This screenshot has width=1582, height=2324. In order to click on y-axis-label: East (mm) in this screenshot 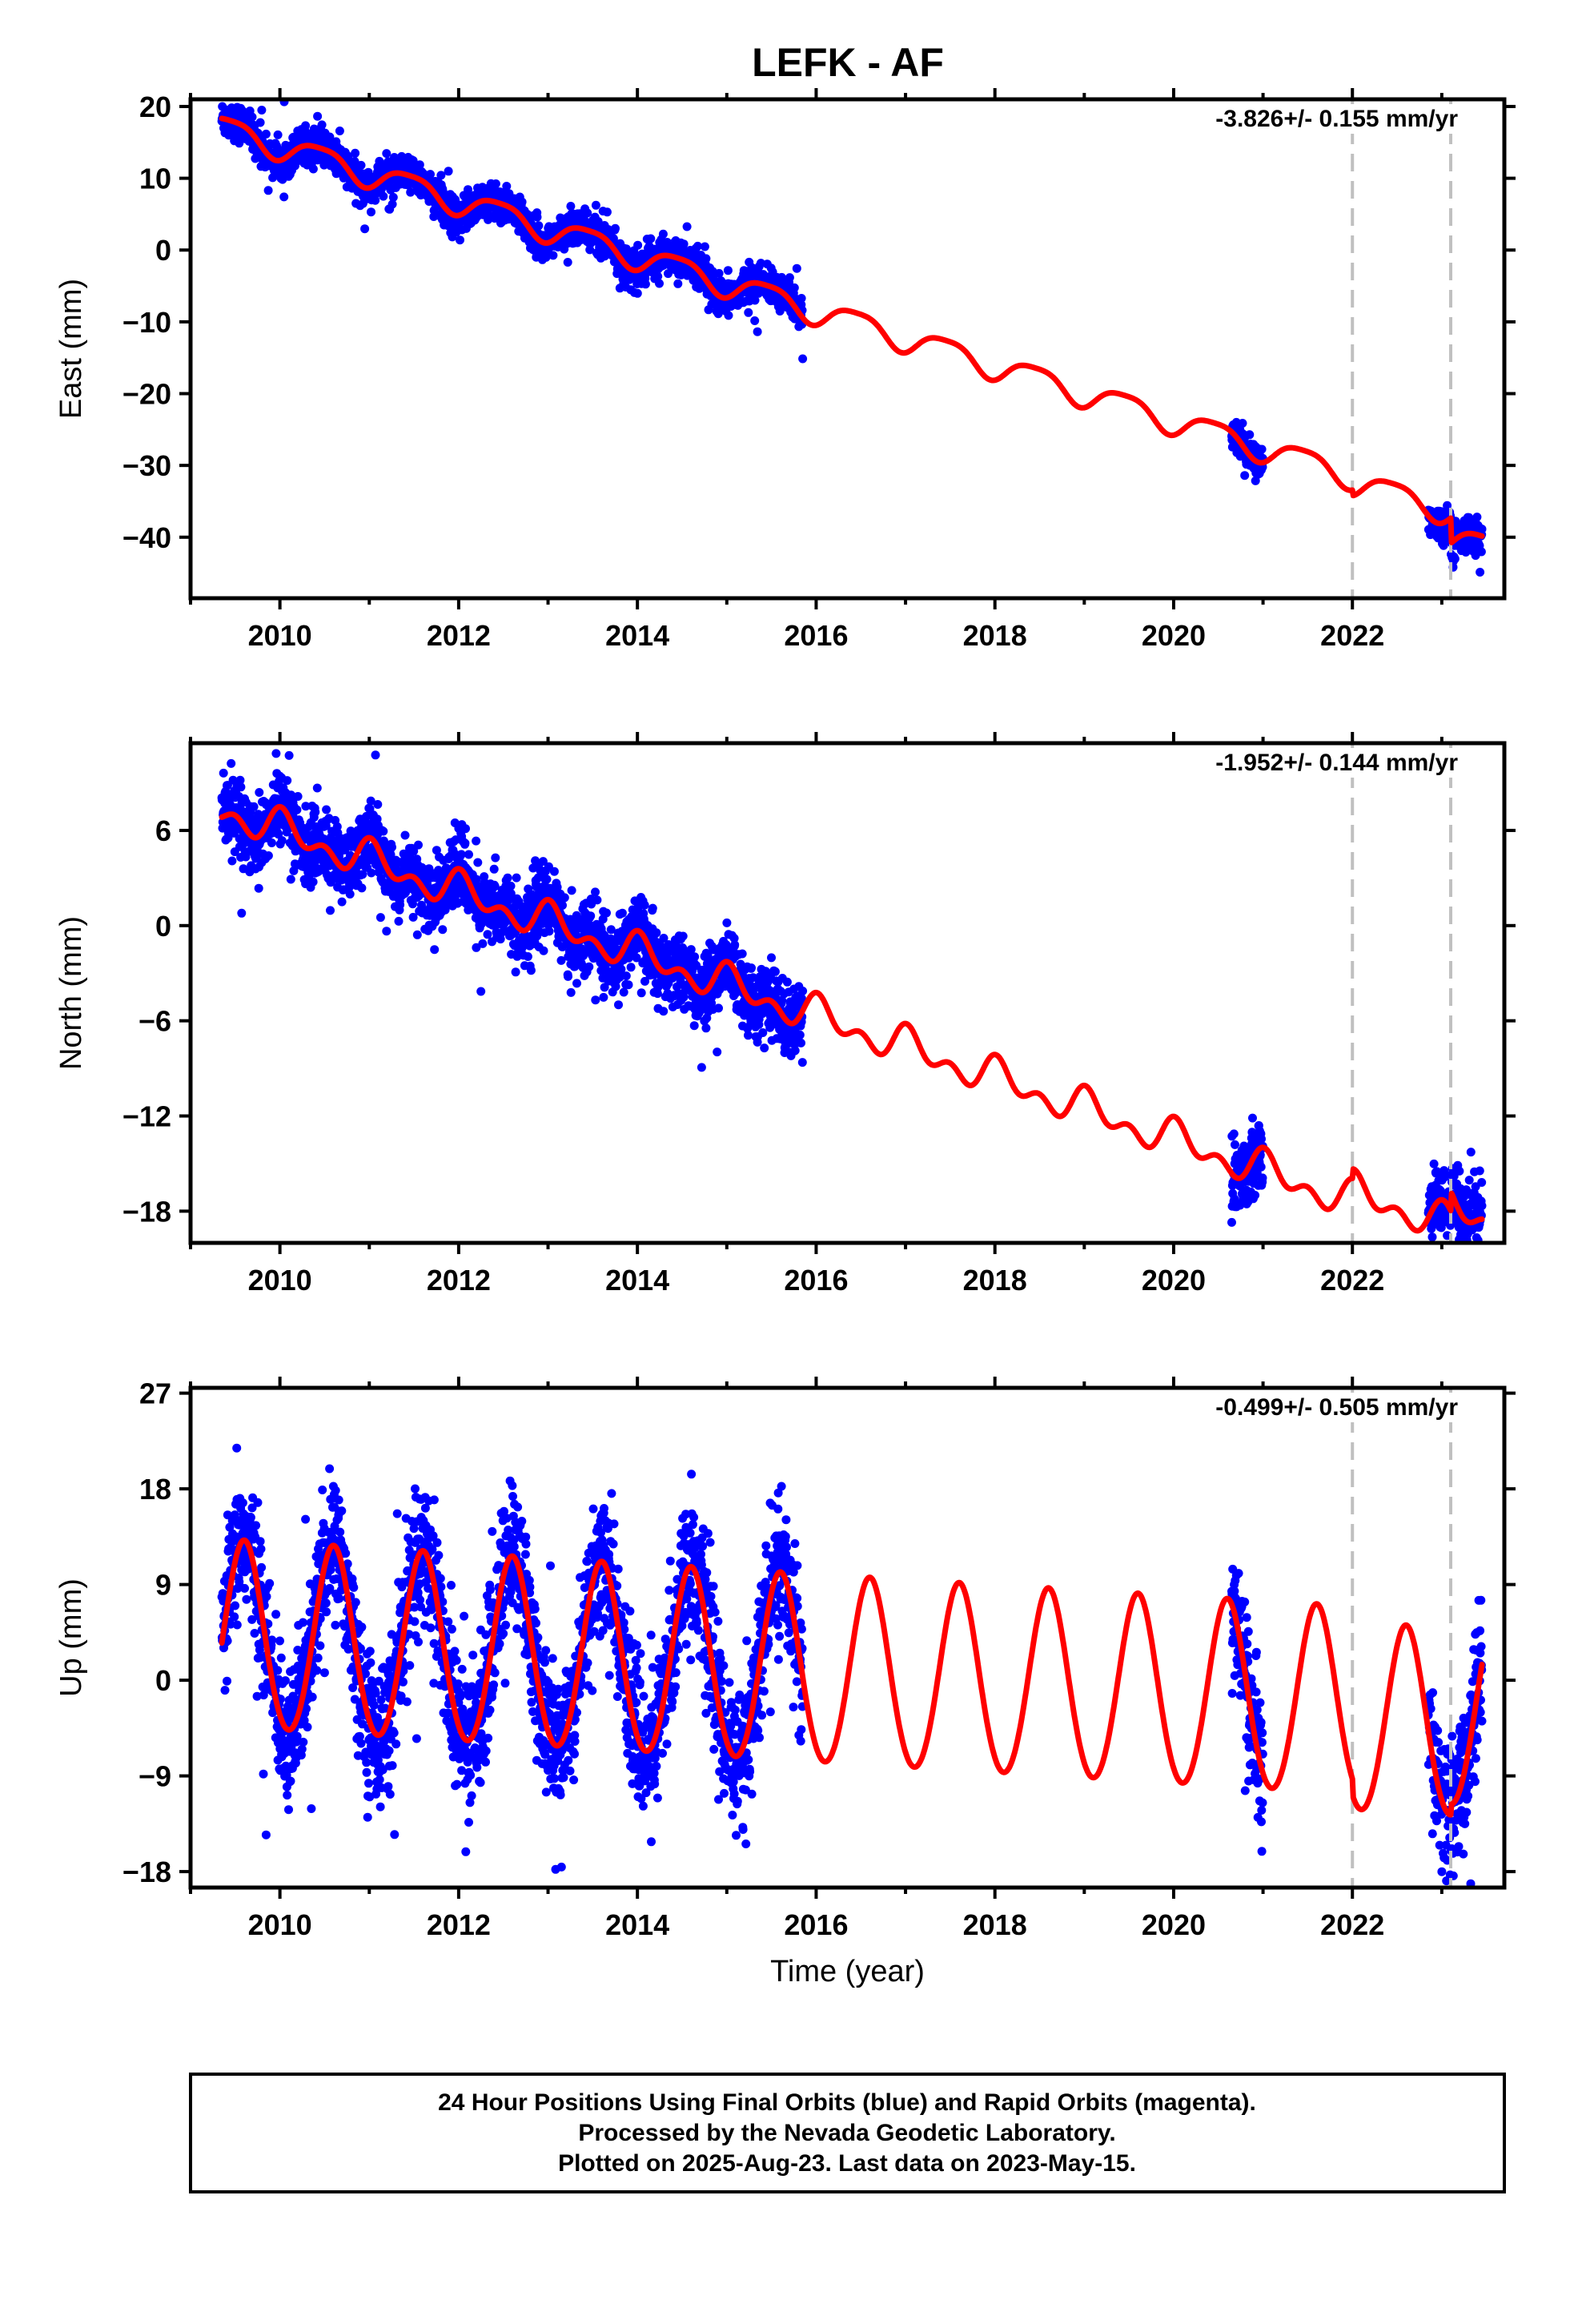, I will do `click(71, 349)`.